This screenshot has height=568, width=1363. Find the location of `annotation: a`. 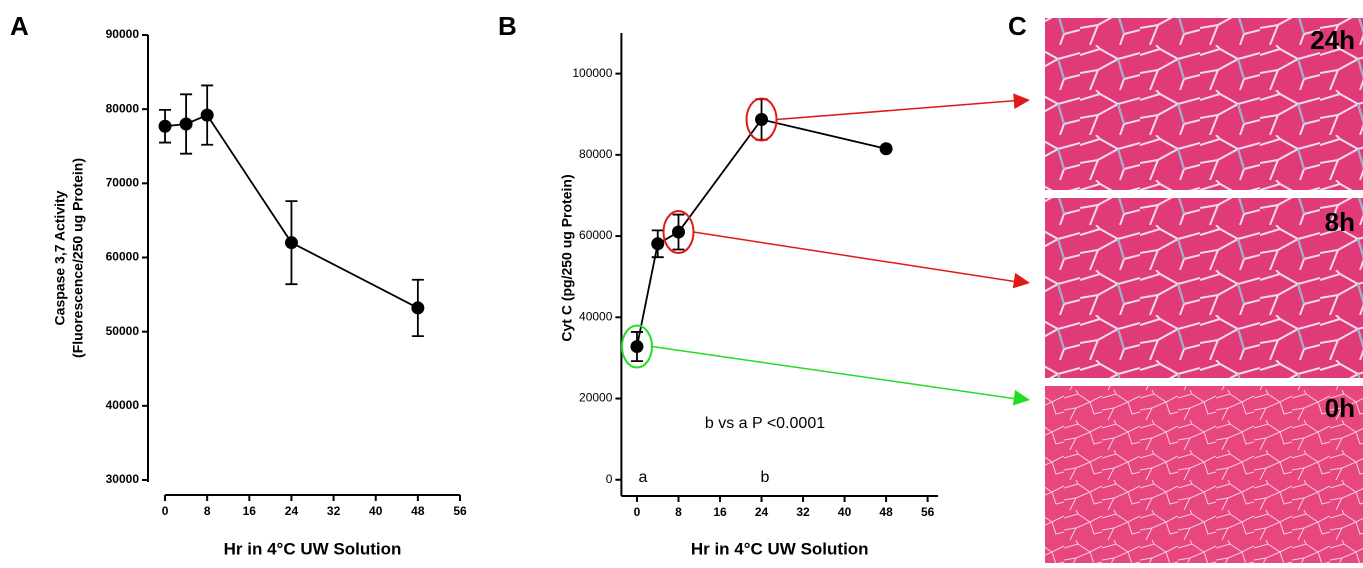

annotation: a is located at coordinates (643, 477).